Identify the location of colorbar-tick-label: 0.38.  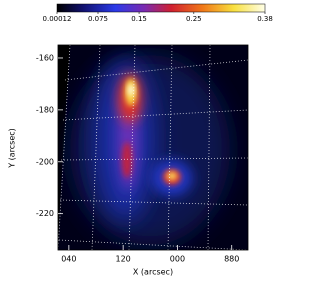
(265, 19).